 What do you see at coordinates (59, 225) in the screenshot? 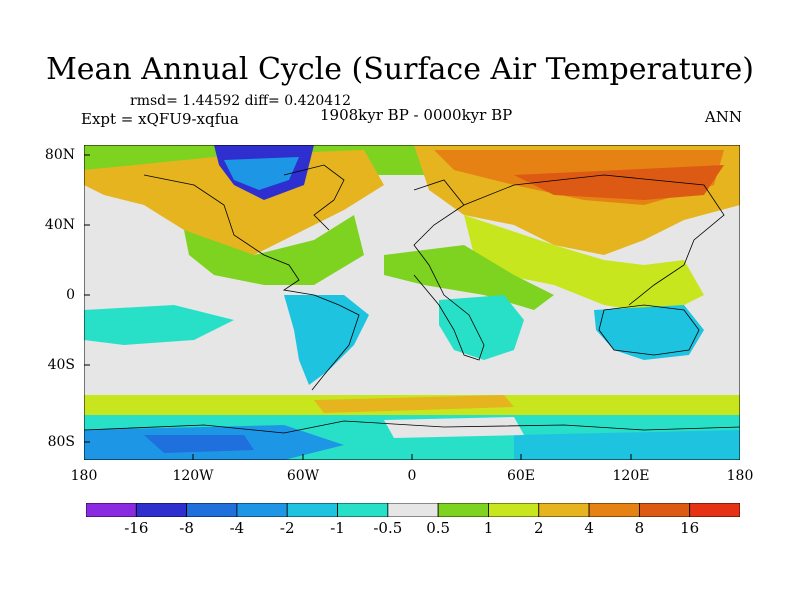
I see `y-label-40n: 40N` at bounding box center [59, 225].